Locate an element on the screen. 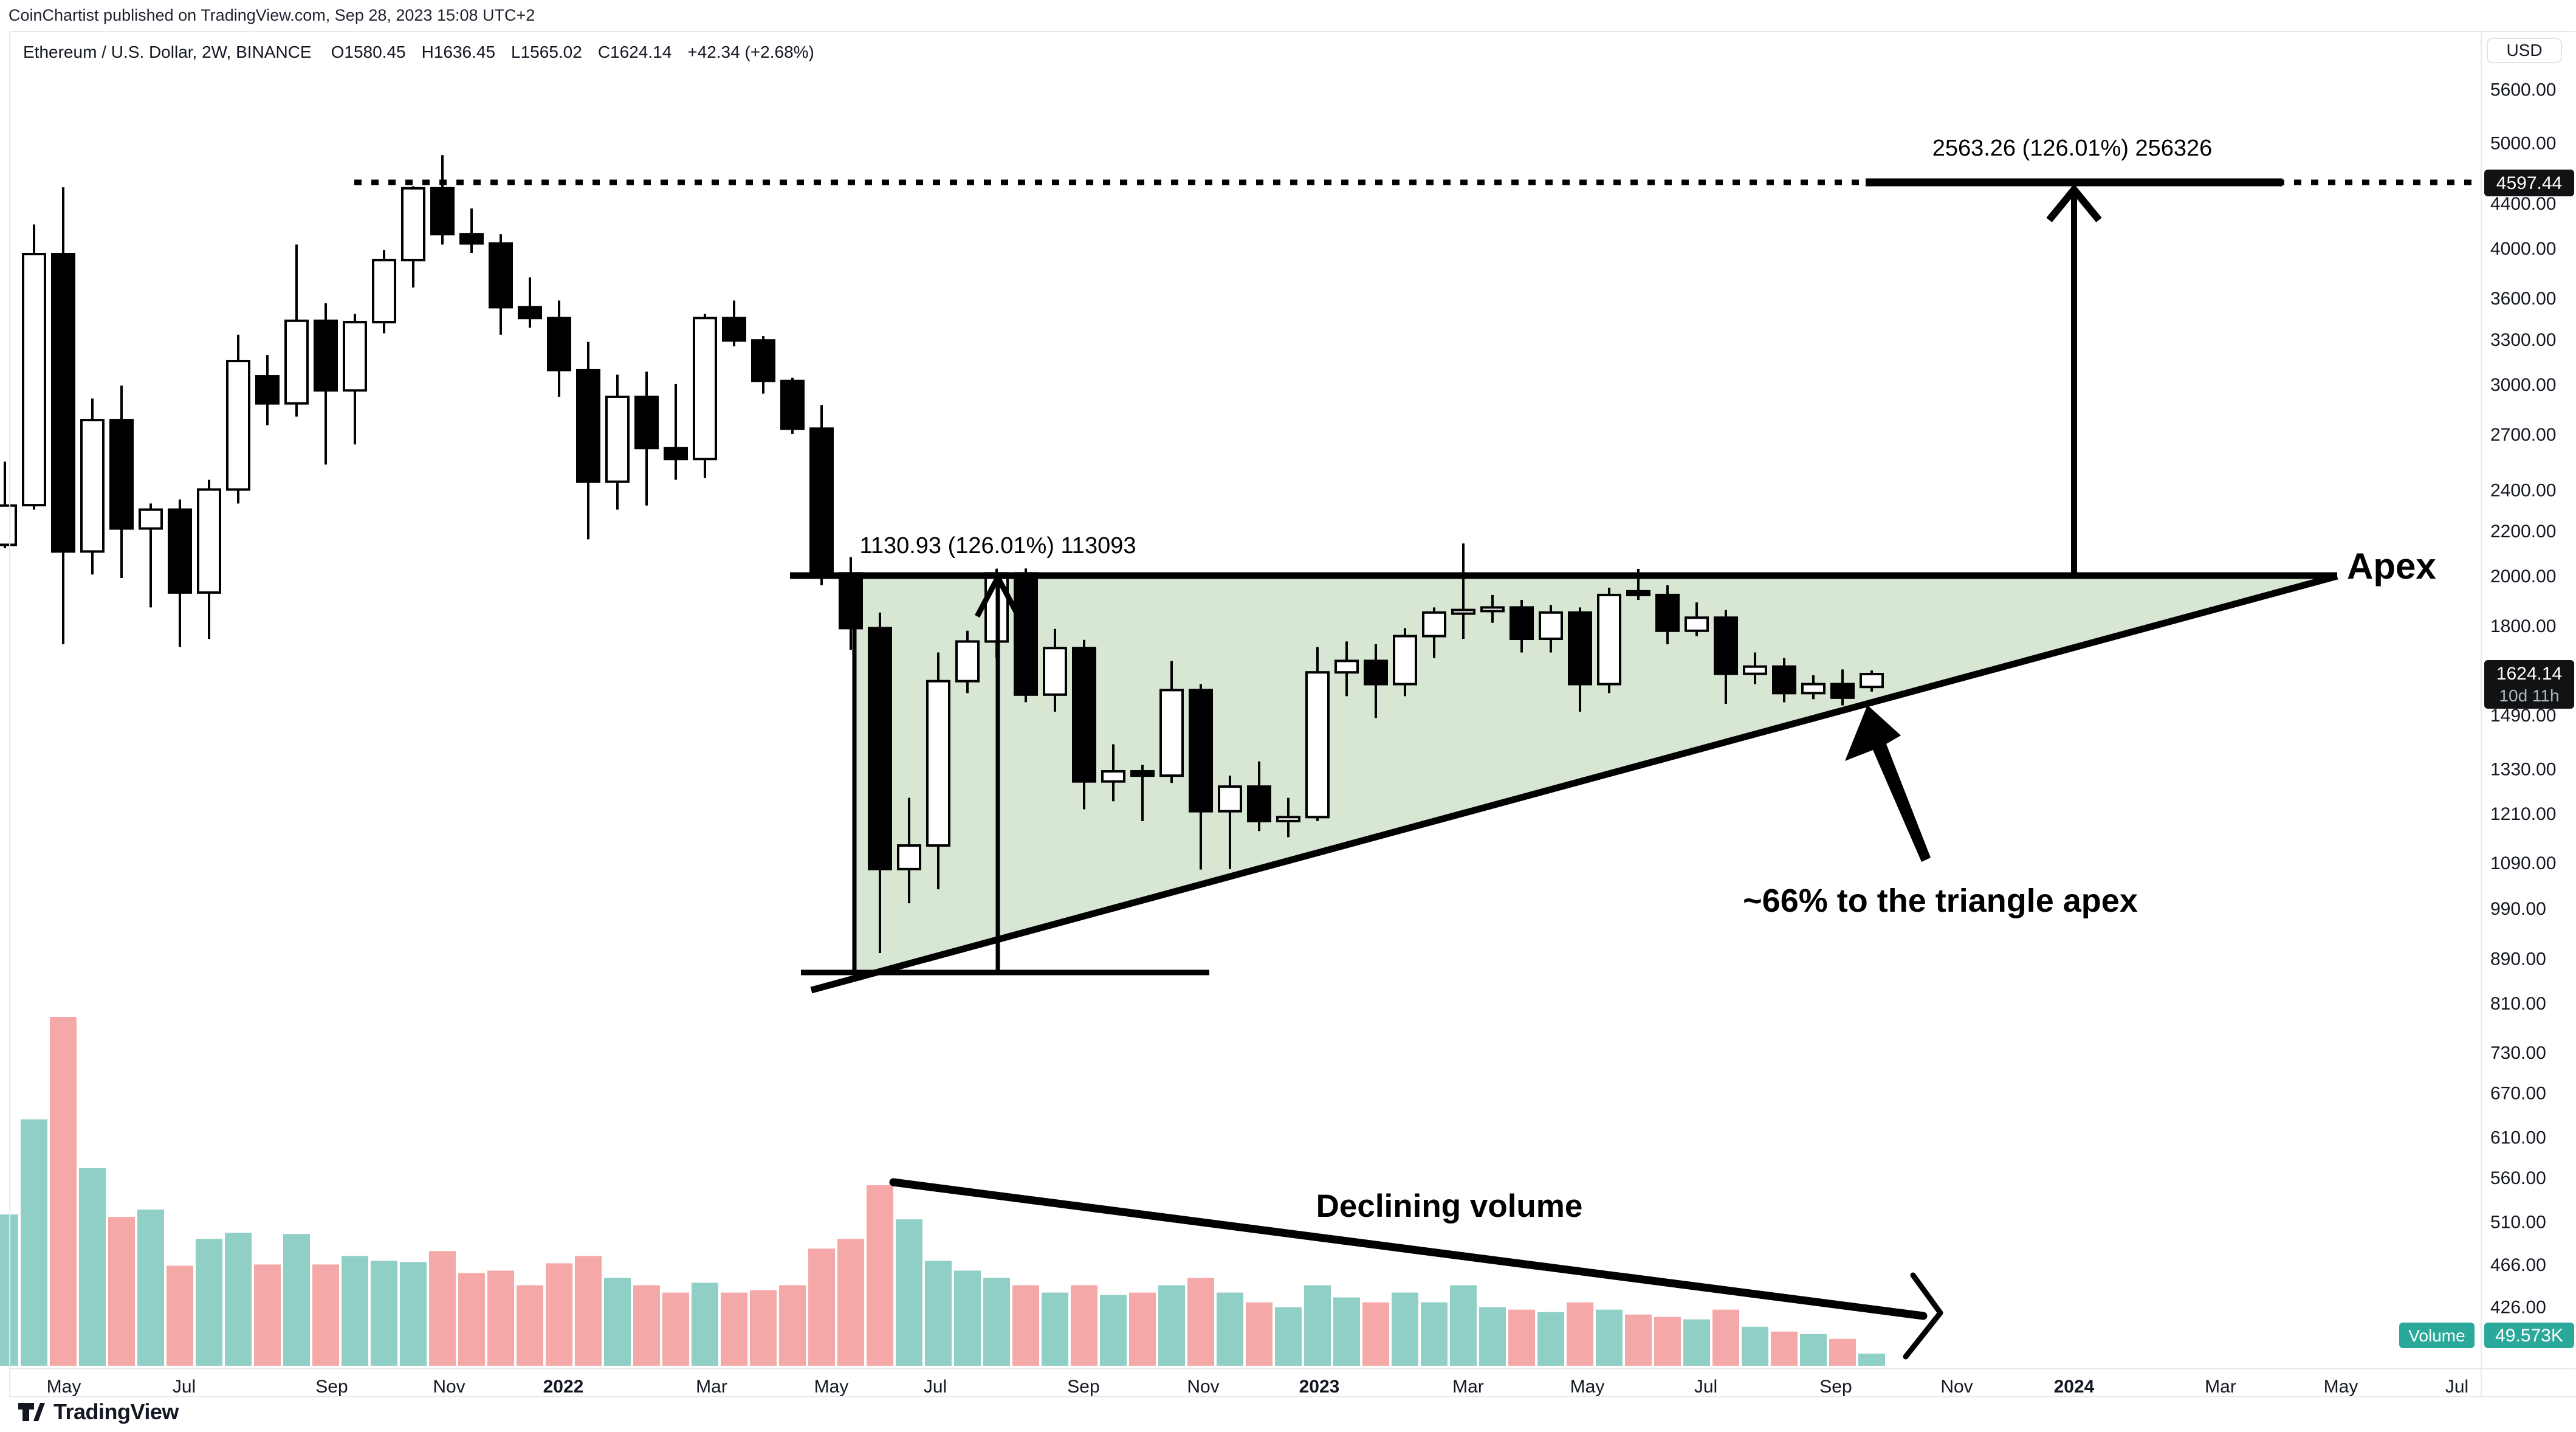 The image size is (2576, 1432). ohlc-low: L1565.02 is located at coordinates (546, 52).